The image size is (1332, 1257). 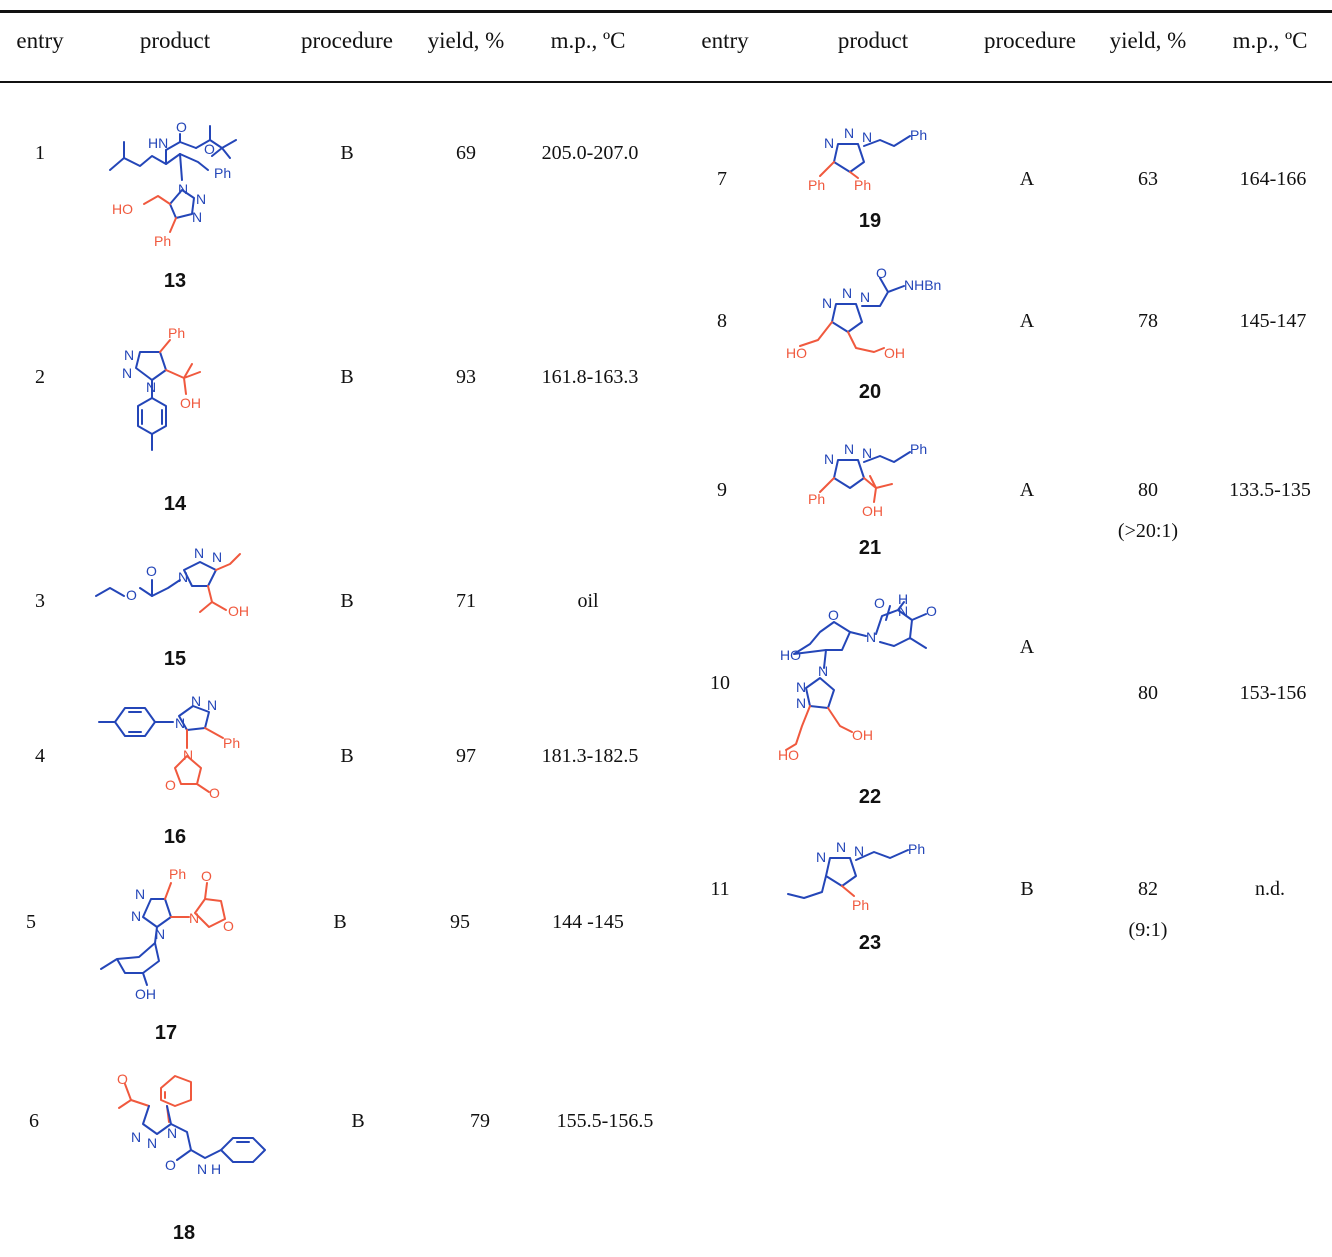 What do you see at coordinates (856, 876) in the screenshot?
I see `structure-compound-23: N N N Ph Ph` at bounding box center [856, 876].